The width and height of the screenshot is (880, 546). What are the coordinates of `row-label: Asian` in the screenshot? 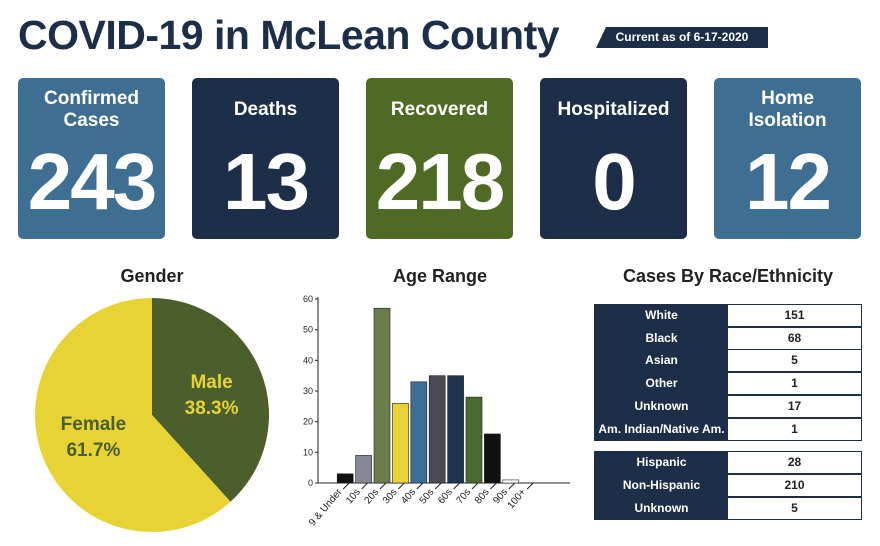 It's located at (661, 361).